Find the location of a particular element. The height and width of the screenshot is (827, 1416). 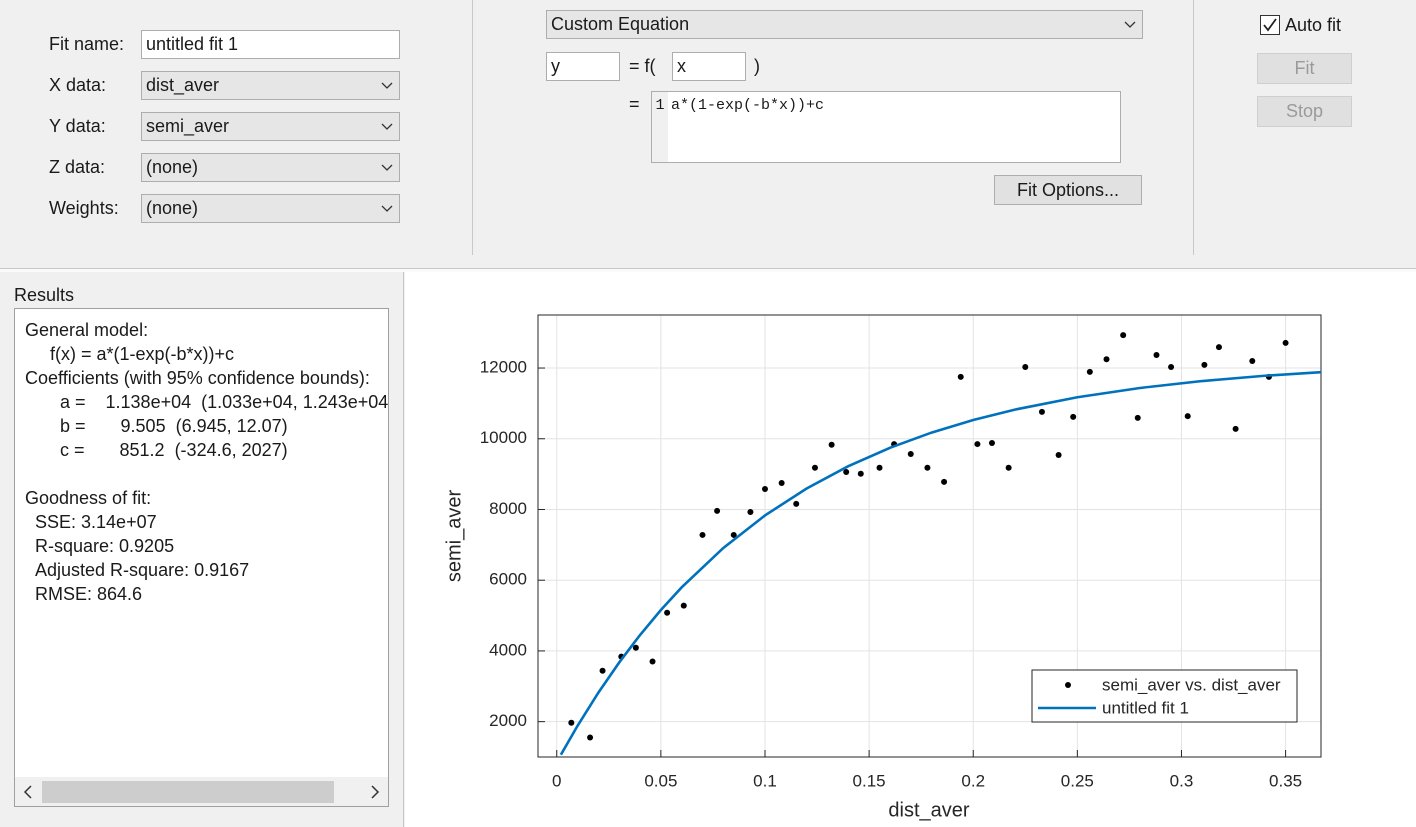

independent-input: x is located at coordinates (709, 66).